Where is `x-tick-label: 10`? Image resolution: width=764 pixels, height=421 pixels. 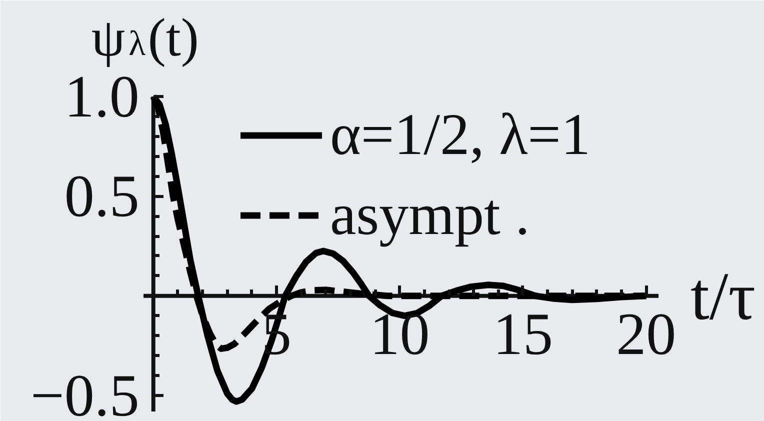
x-tick-label: 10 is located at coordinates (400, 333).